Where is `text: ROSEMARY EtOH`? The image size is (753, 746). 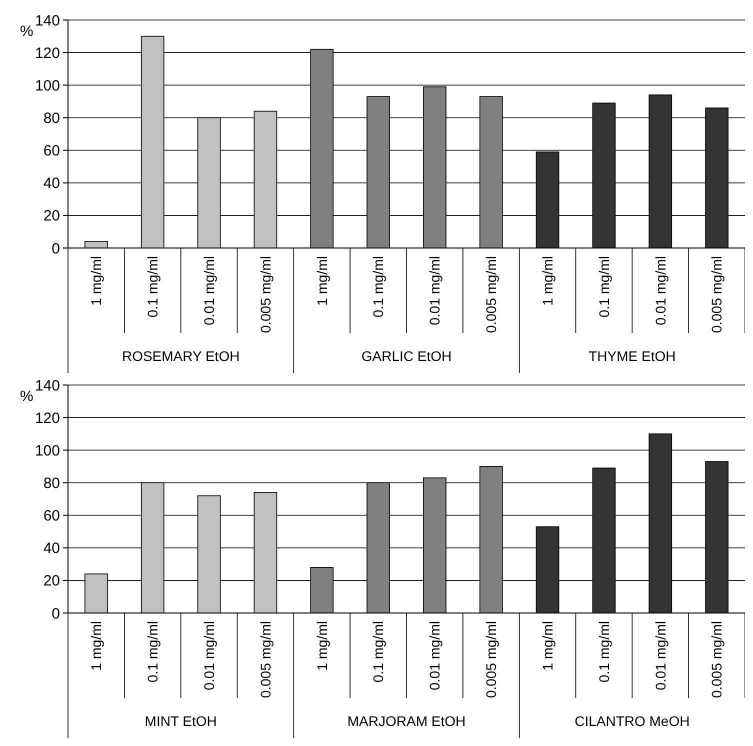
text: ROSEMARY EtOH is located at coordinates (181, 356).